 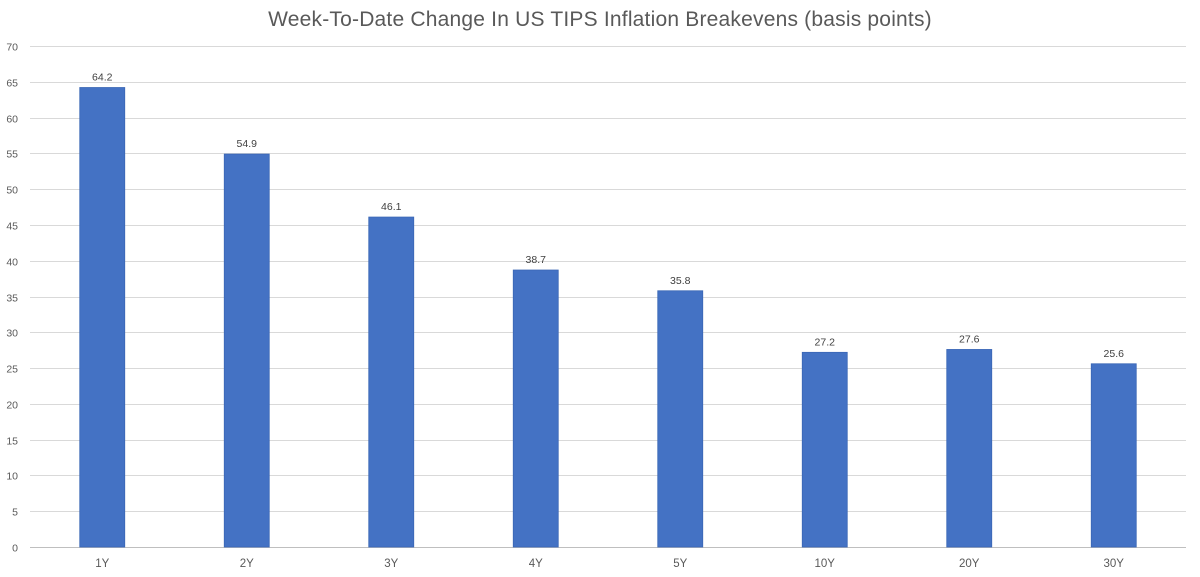 I want to click on x-axis-ticks: 1Y 2Y 3Y 4Y 5Y 10Y 20Y 30Y, so click(x=609, y=564).